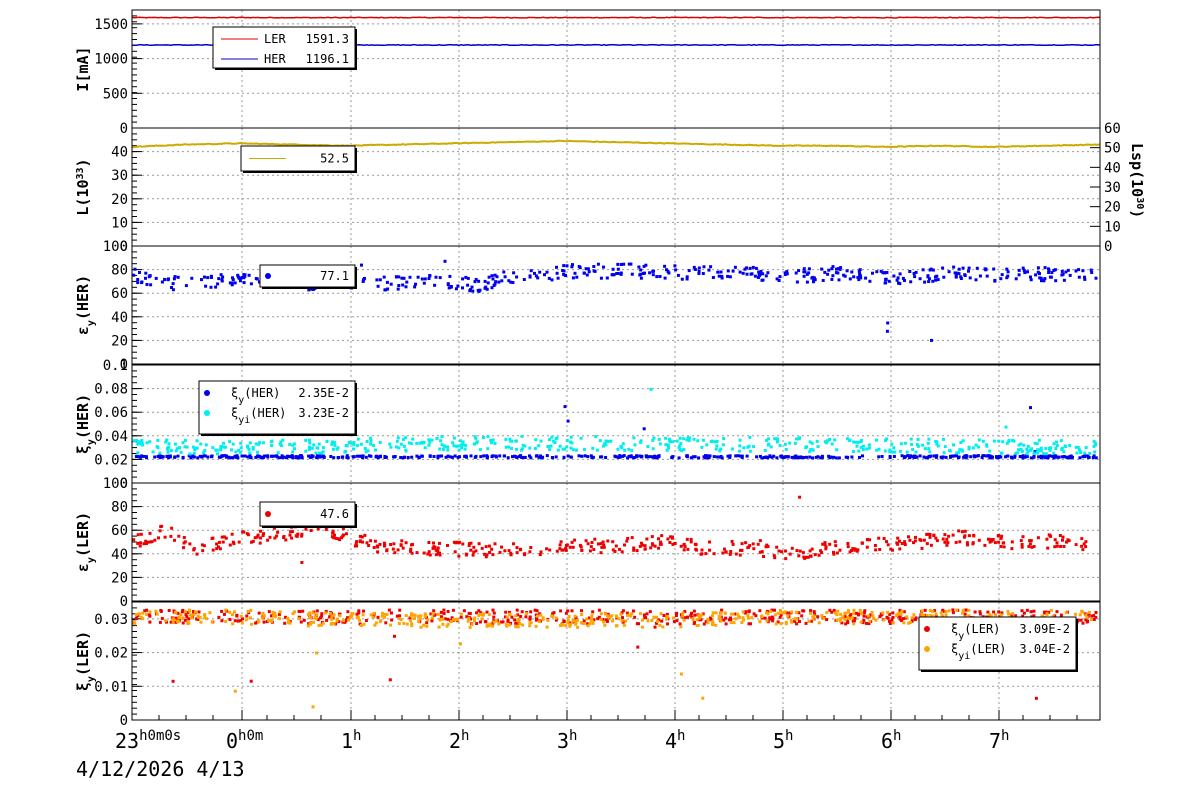 The image size is (1200, 798). What do you see at coordinates (1108, 247) in the screenshot?
I see `right-tick-label: 0` at bounding box center [1108, 247].